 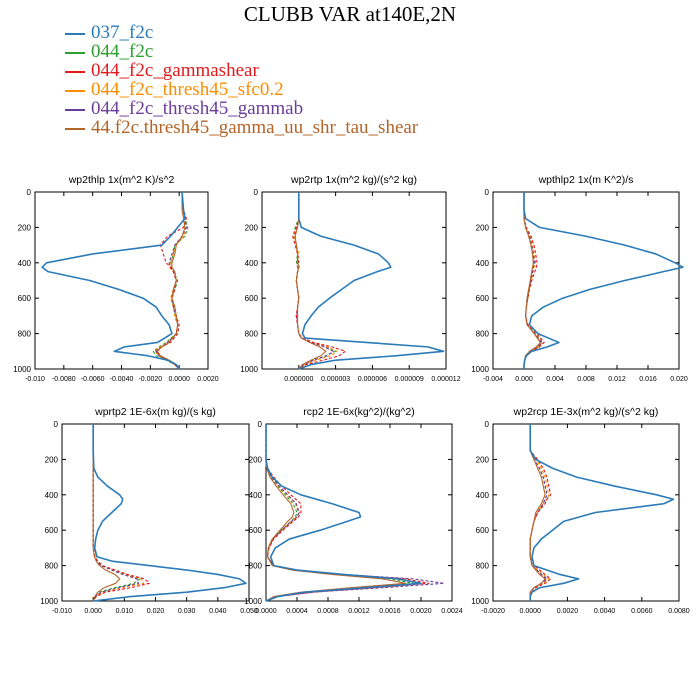 What do you see at coordinates (390, 611) in the screenshot?
I see `x-tick-label: 0.0016` at bounding box center [390, 611].